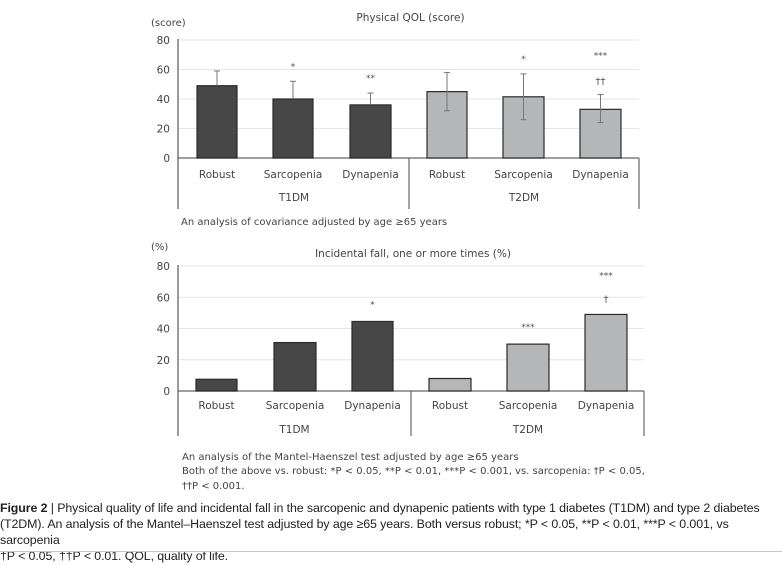  Describe the element at coordinates (528, 367) in the screenshot. I see `chart2-bar-t2dm-sarcopenia` at that location.